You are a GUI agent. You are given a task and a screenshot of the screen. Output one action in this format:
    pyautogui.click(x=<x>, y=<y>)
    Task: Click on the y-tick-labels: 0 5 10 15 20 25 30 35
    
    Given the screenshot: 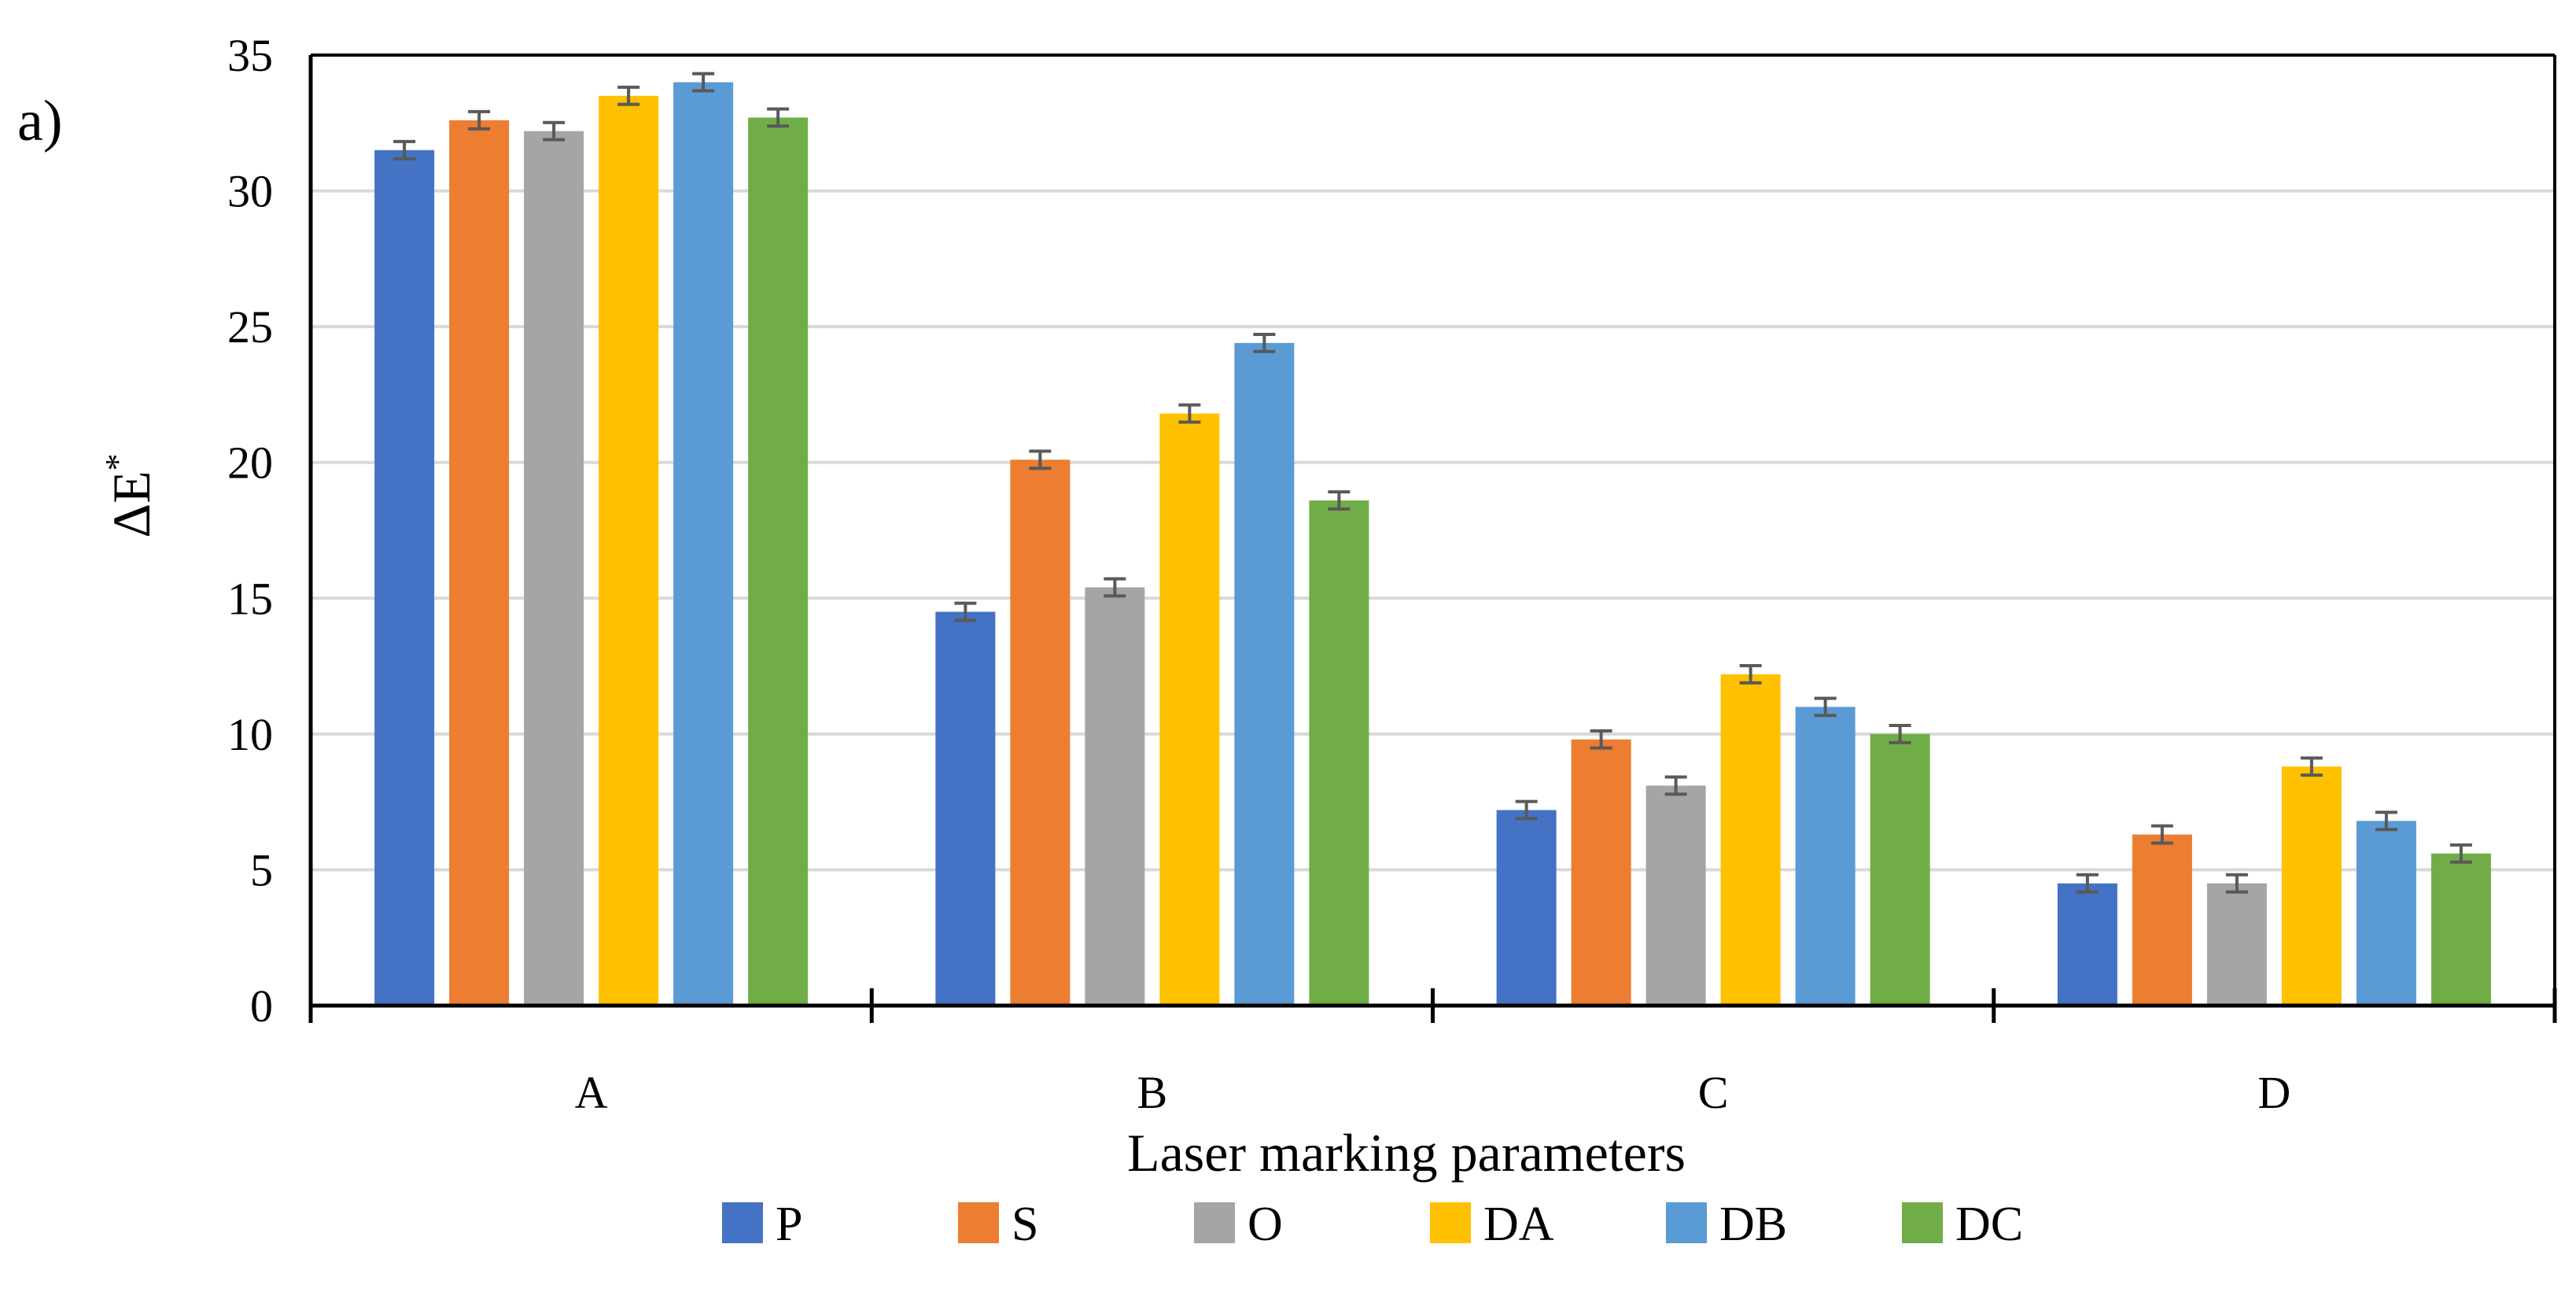 What is the action you would take?
    pyautogui.click(x=250, y=531)
    